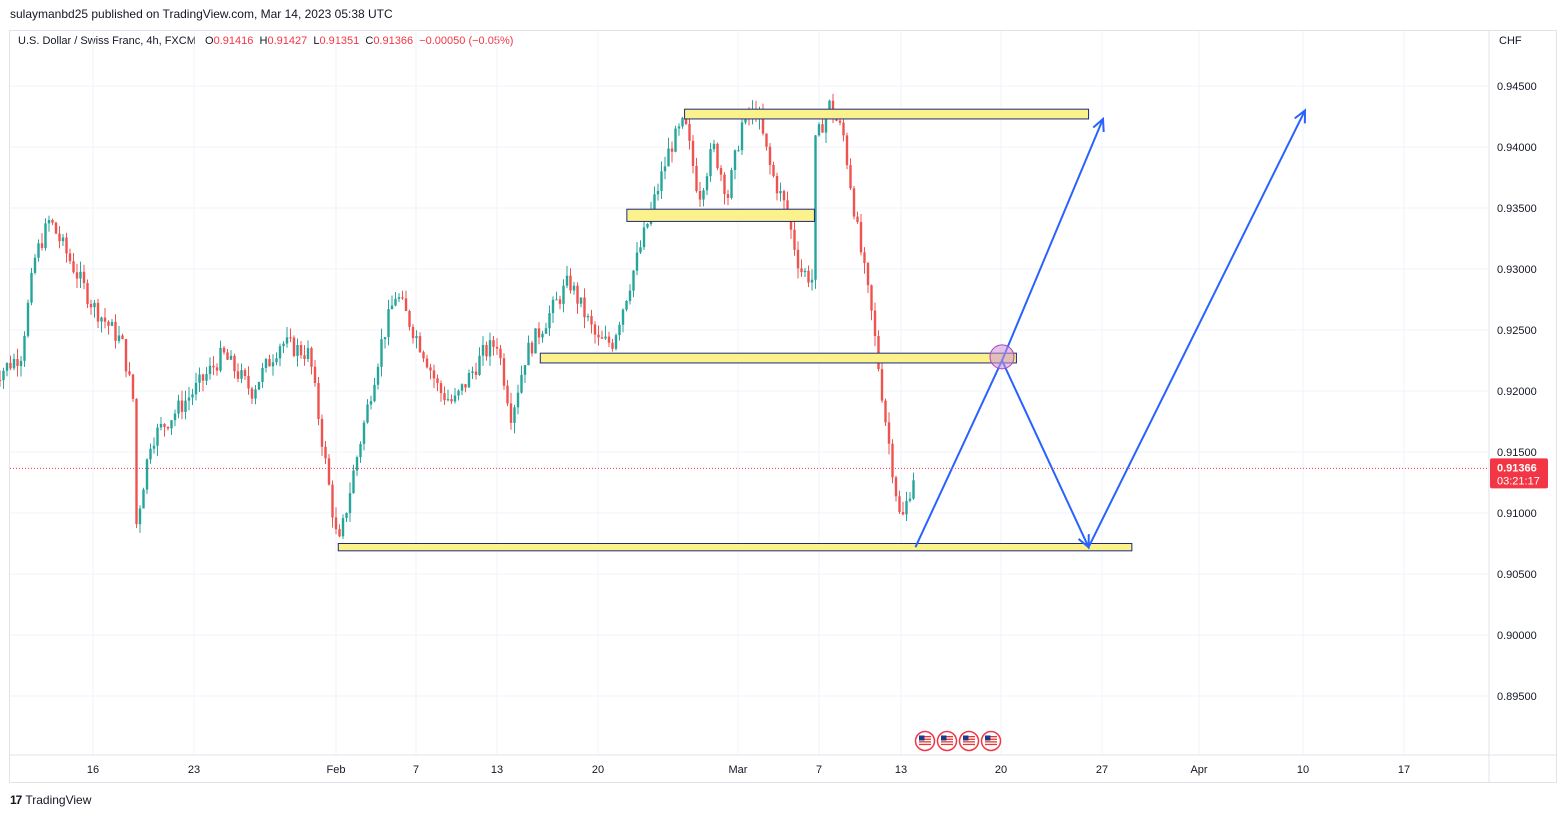 Image resolution: width=1566 pixels, height=818 pixels. What do you see at coordinates (50, 800) in the screenshot?
I see `tradingview-logo: 17 TradingView` at bounding box center [50, 800].